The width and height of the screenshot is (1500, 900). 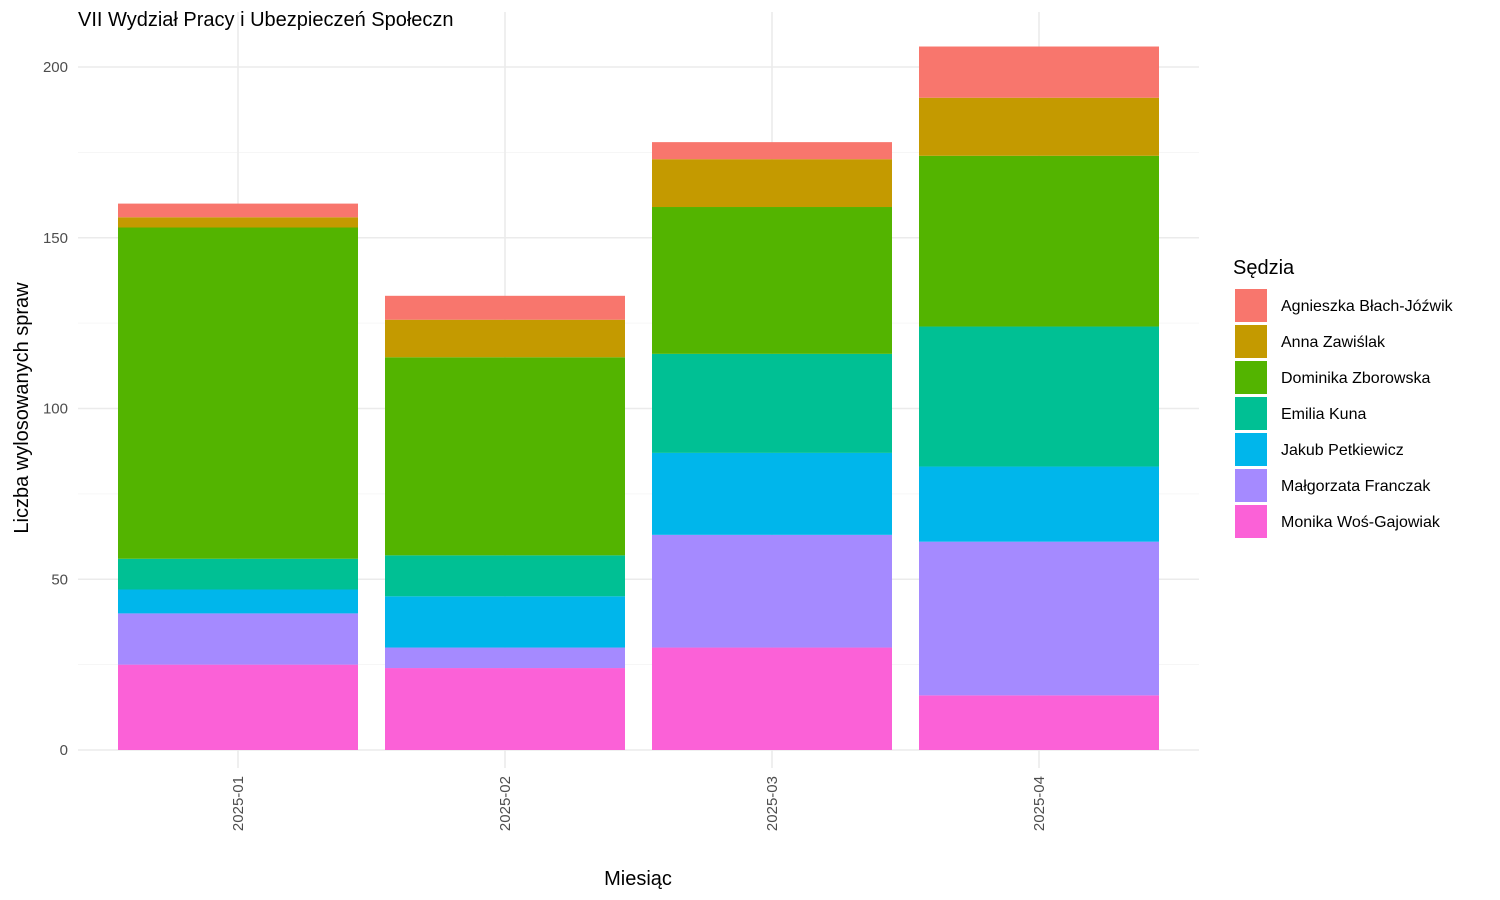 I want to click on legend-label: Emilia Kuna, so click(x=1323, y=414).